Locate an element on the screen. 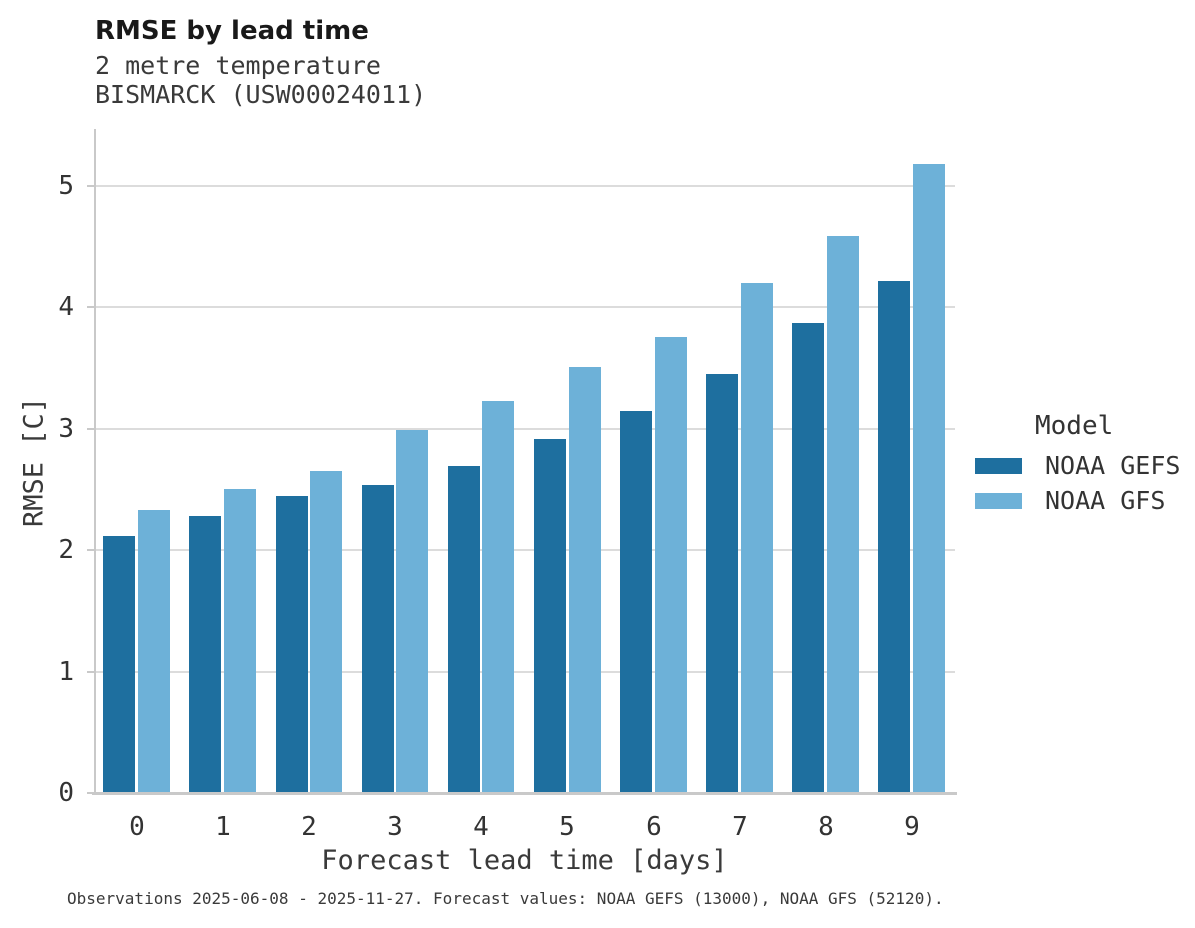 This screenshot has width=1195, height=928. legend-entry-noaa-gfs: NOAA GFS is located at coordinates (1077, 500).